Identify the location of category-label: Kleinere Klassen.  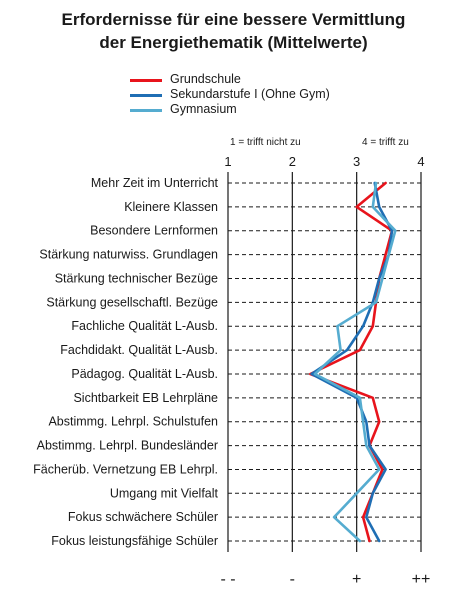
(171, 207).